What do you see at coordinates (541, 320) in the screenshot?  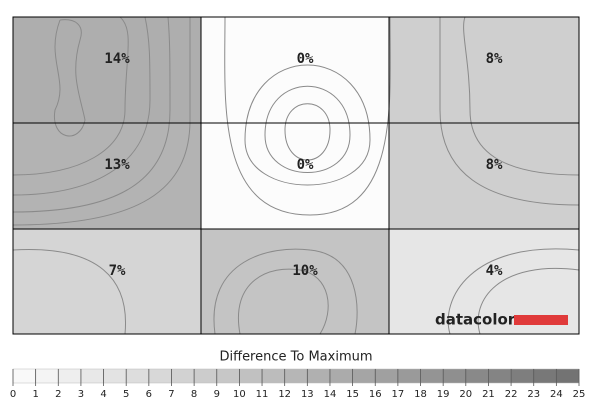 I see `logo-bar` at bounding box center [541, 320].